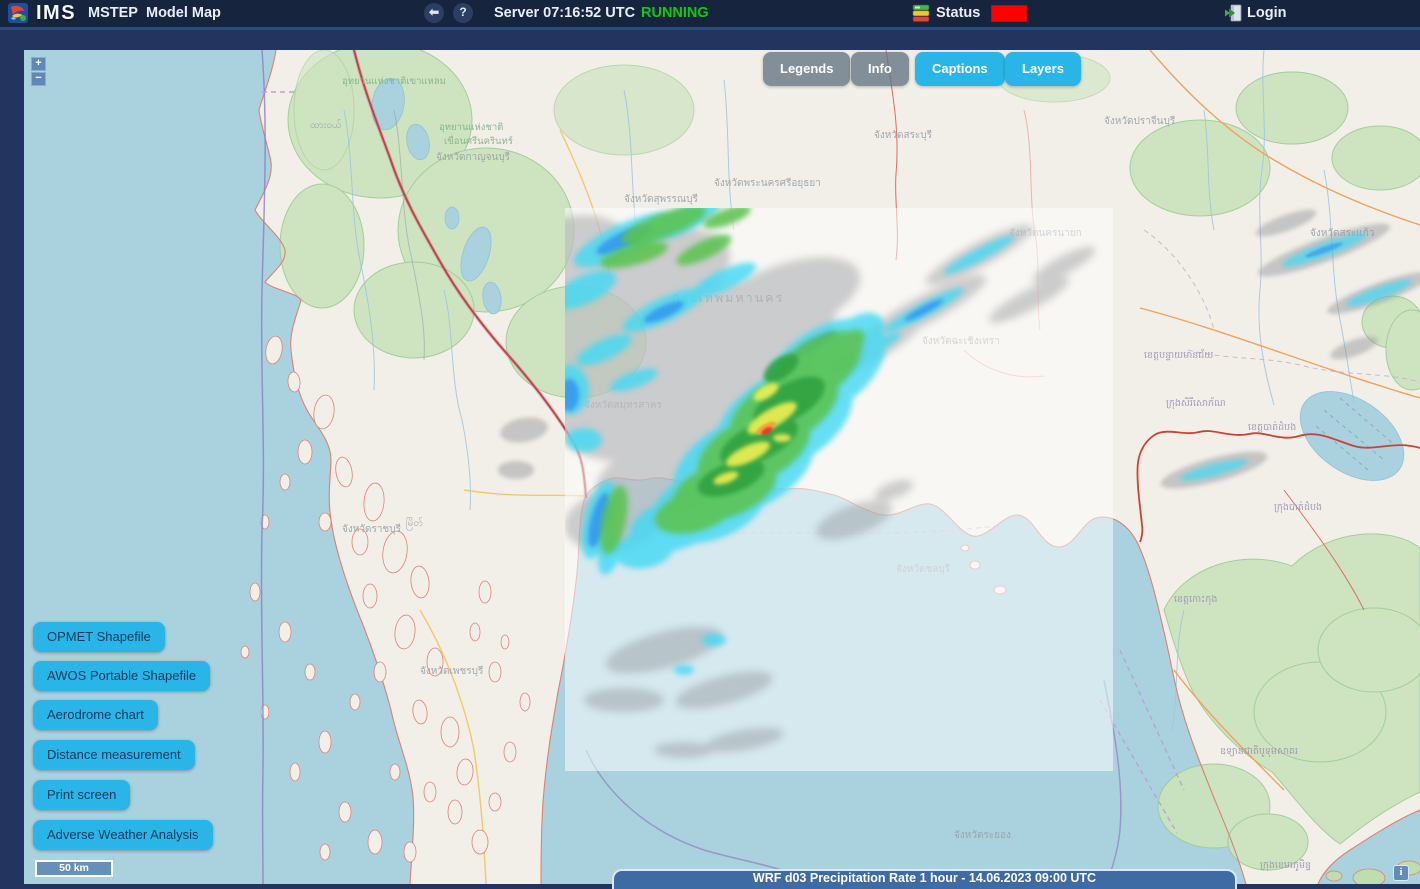 The height and width of the screenshot is (889, 1420). What do you see at coordinates (1272, 426) in the screenshot?
I see `map-label: ខេត្តបាត់ដំបង` at bounding box center [1272, 426].